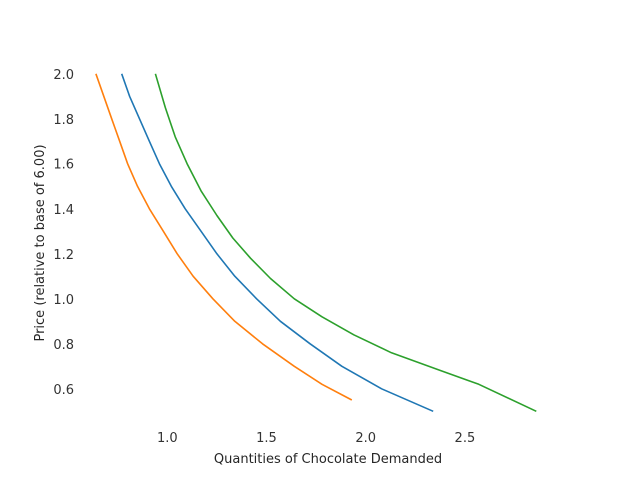 The height and width of the screenshot is (480, 640). I want to click on y-tick-label: 0.8, so click(63, 345).